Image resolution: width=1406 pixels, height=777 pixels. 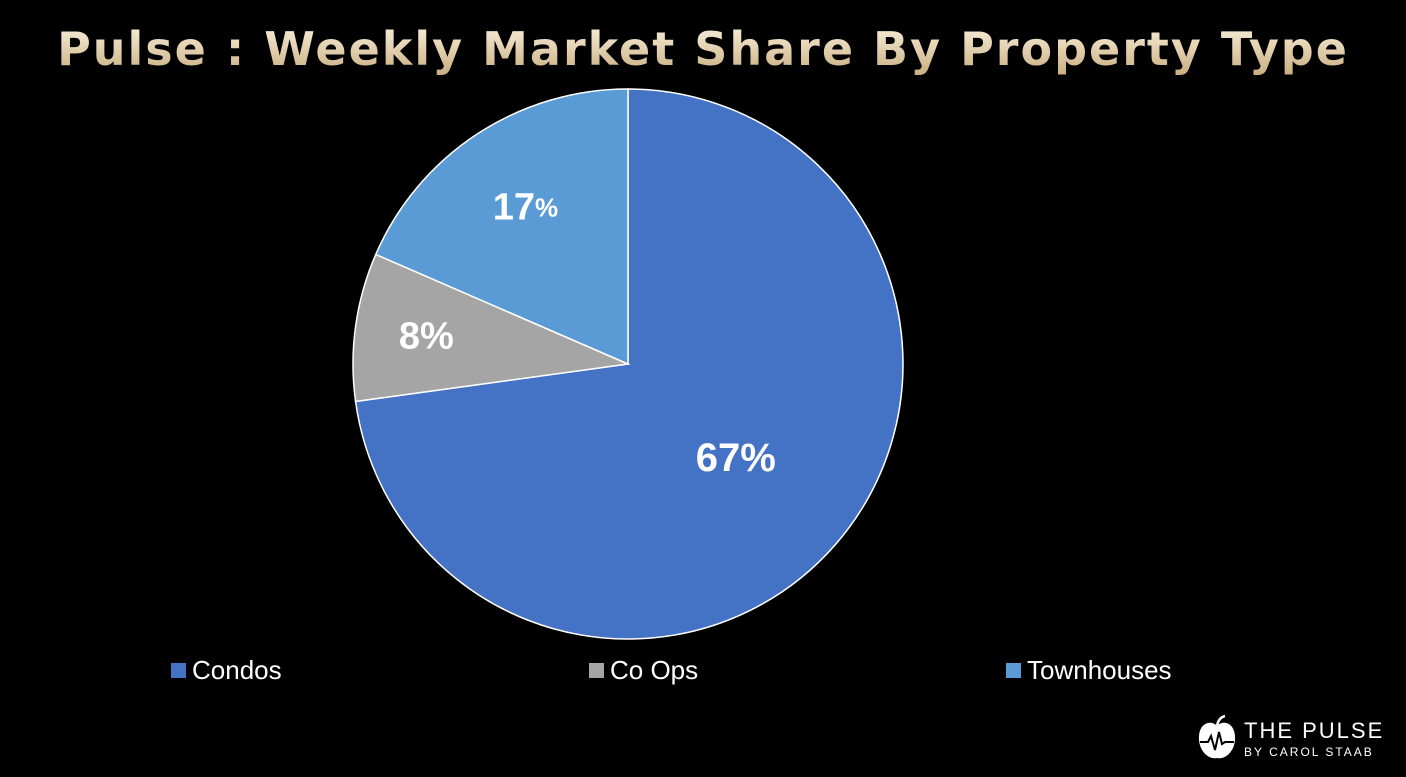 What do you see at coordinates (736, 458) in the screenshot?
I see `data-label-condos: 67%` at bounding box center [736, 458].